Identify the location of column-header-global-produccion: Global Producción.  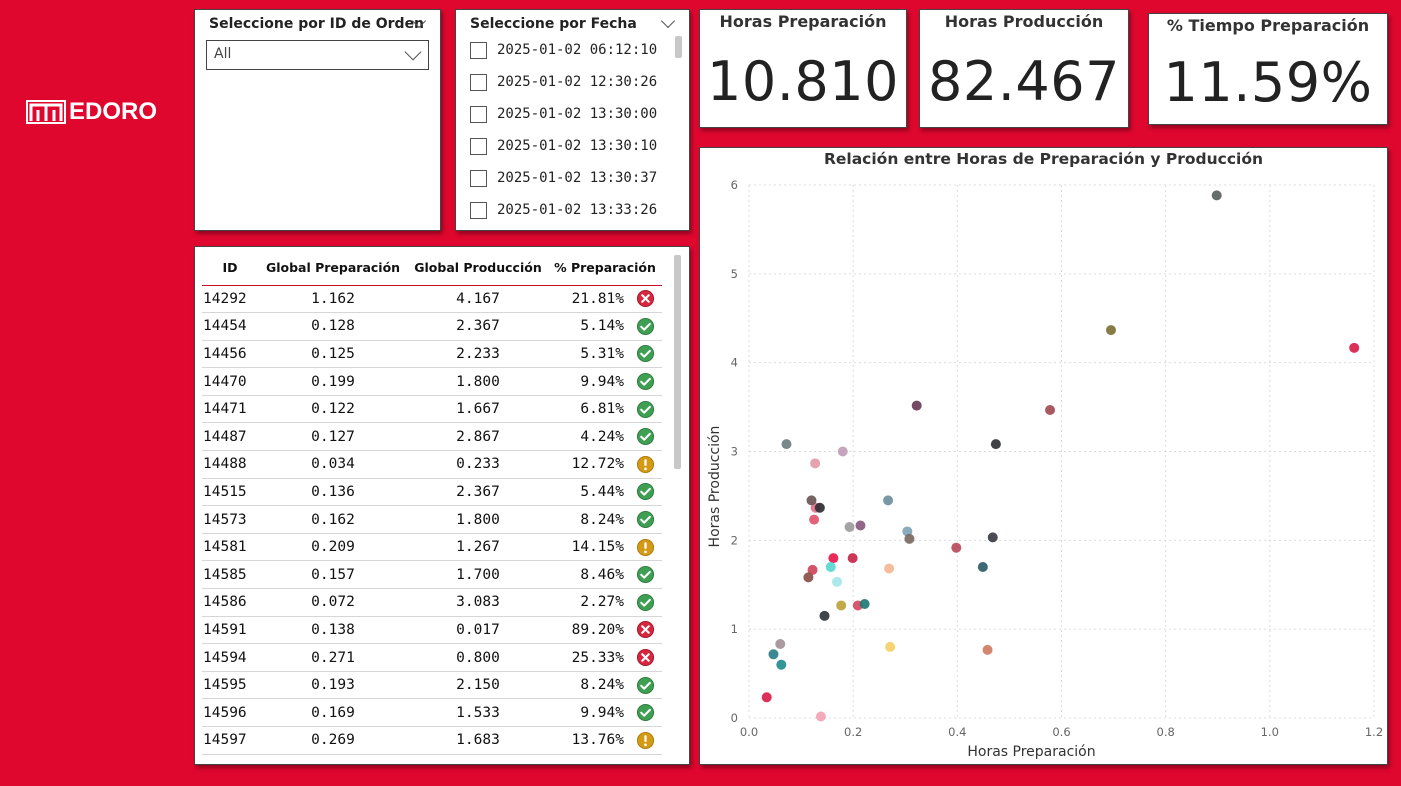
(478, 268).